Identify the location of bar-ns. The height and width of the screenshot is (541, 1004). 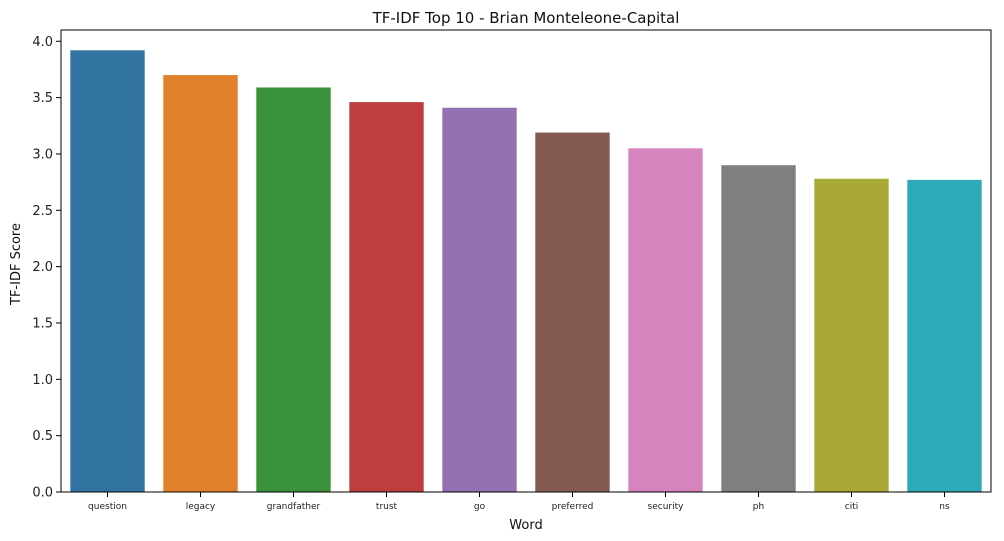
(944, 335).